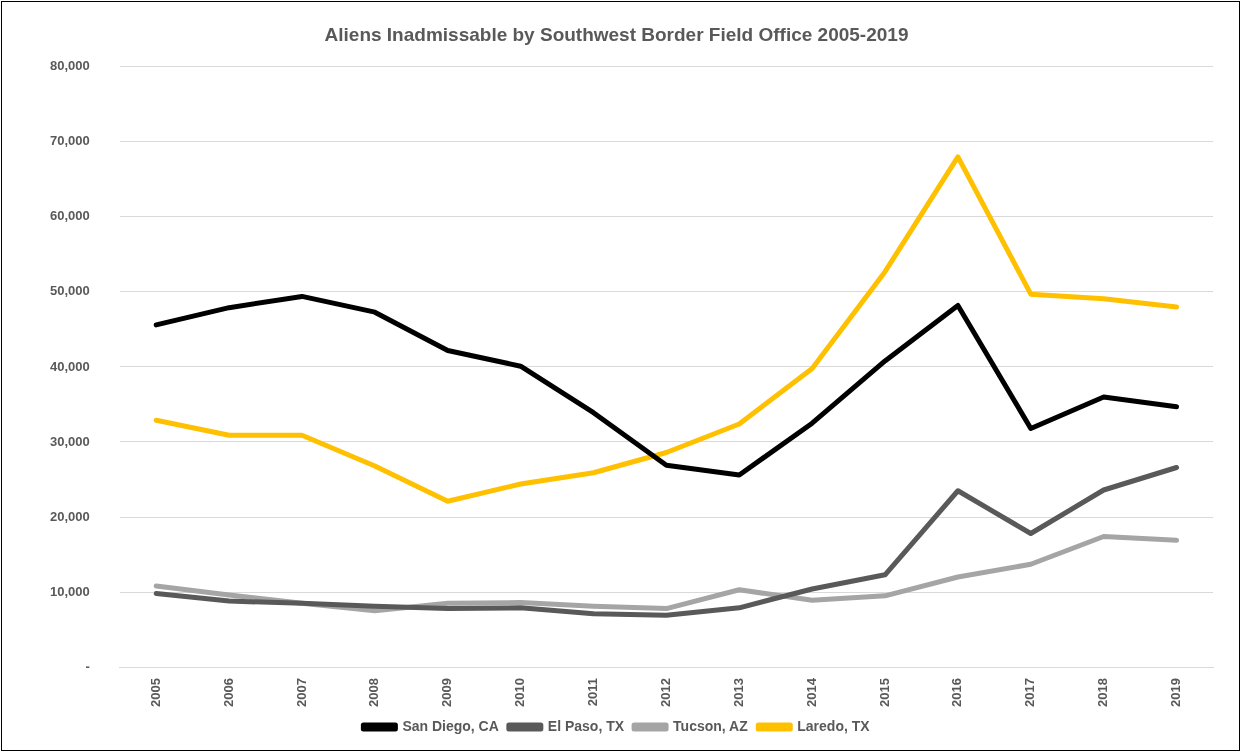 The height and width of the screenshot is (754, 1243). Describe the element at coordinates (593, 692) in the screenshot. I see `x-tick-label: 2011` at that location.